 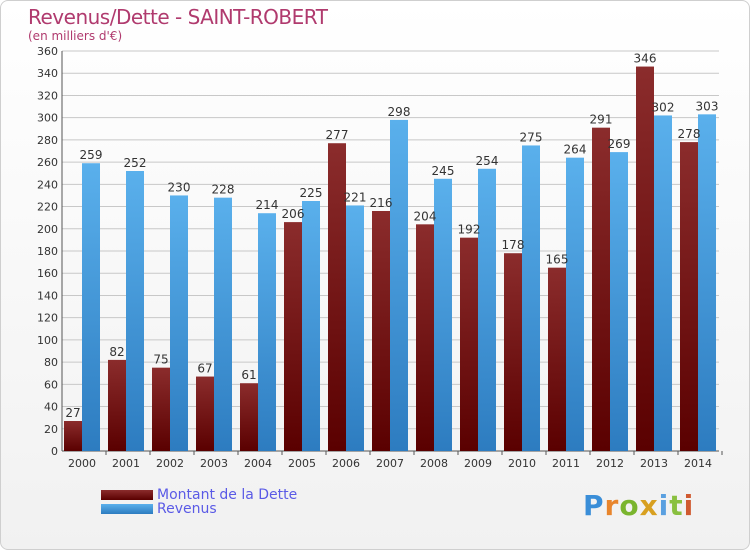 What do you see at coordinates (531, 137) in the screenshot?
I see `value-label-revenue-2010: 275` at bounding box center [531, 137].